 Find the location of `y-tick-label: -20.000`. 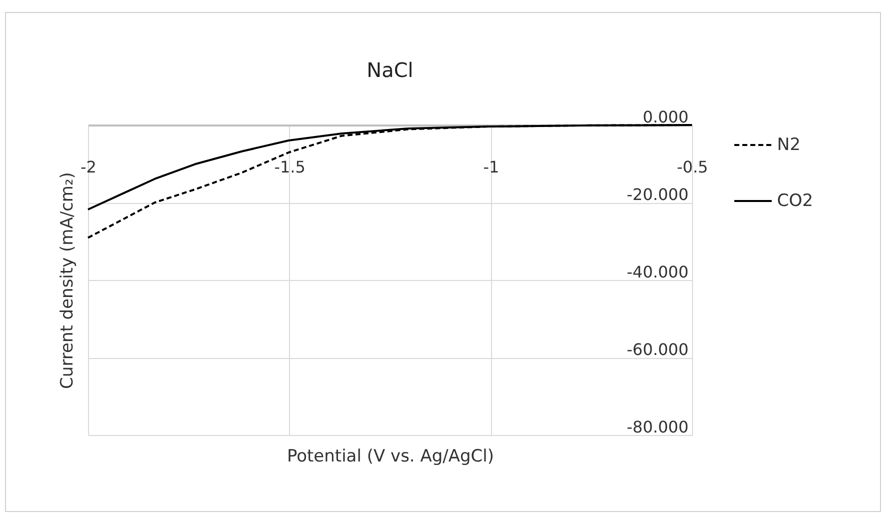

y-tick-label: -20.000 is located at coordinates (657, 194).